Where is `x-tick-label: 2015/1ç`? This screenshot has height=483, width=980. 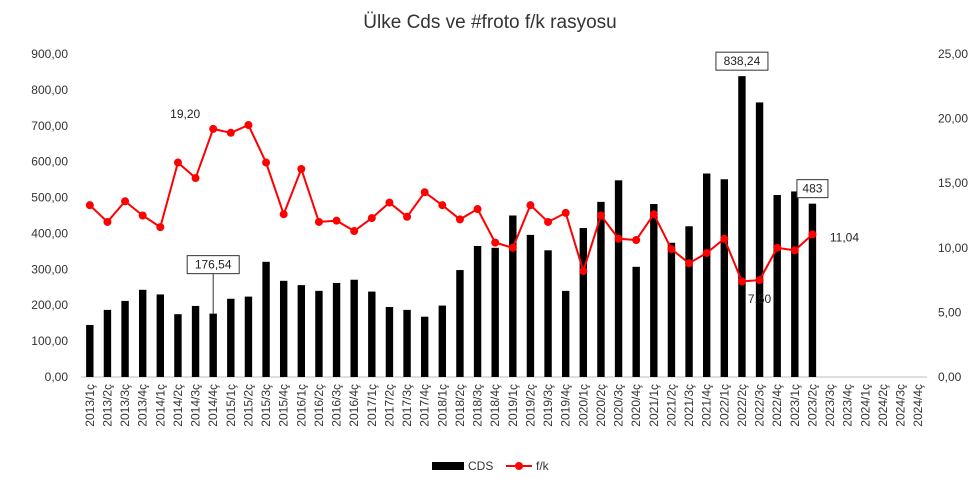 x-tick-label: 2015/1ç is located at coordinates (231, 405).